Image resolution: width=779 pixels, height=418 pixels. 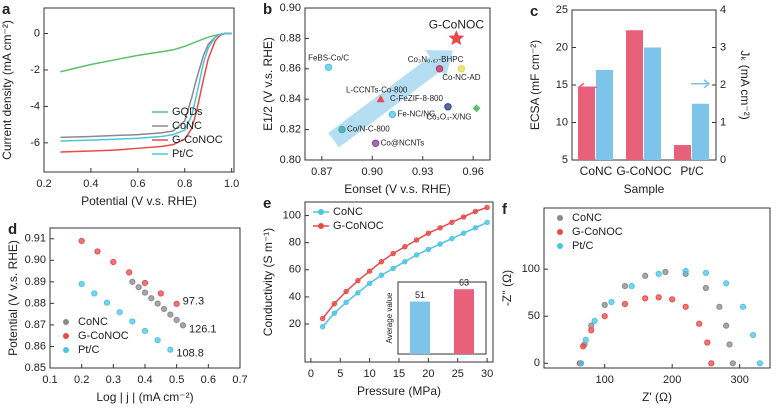 I want to click on x-tick-label: 0.96, so click(x=472, y=172).